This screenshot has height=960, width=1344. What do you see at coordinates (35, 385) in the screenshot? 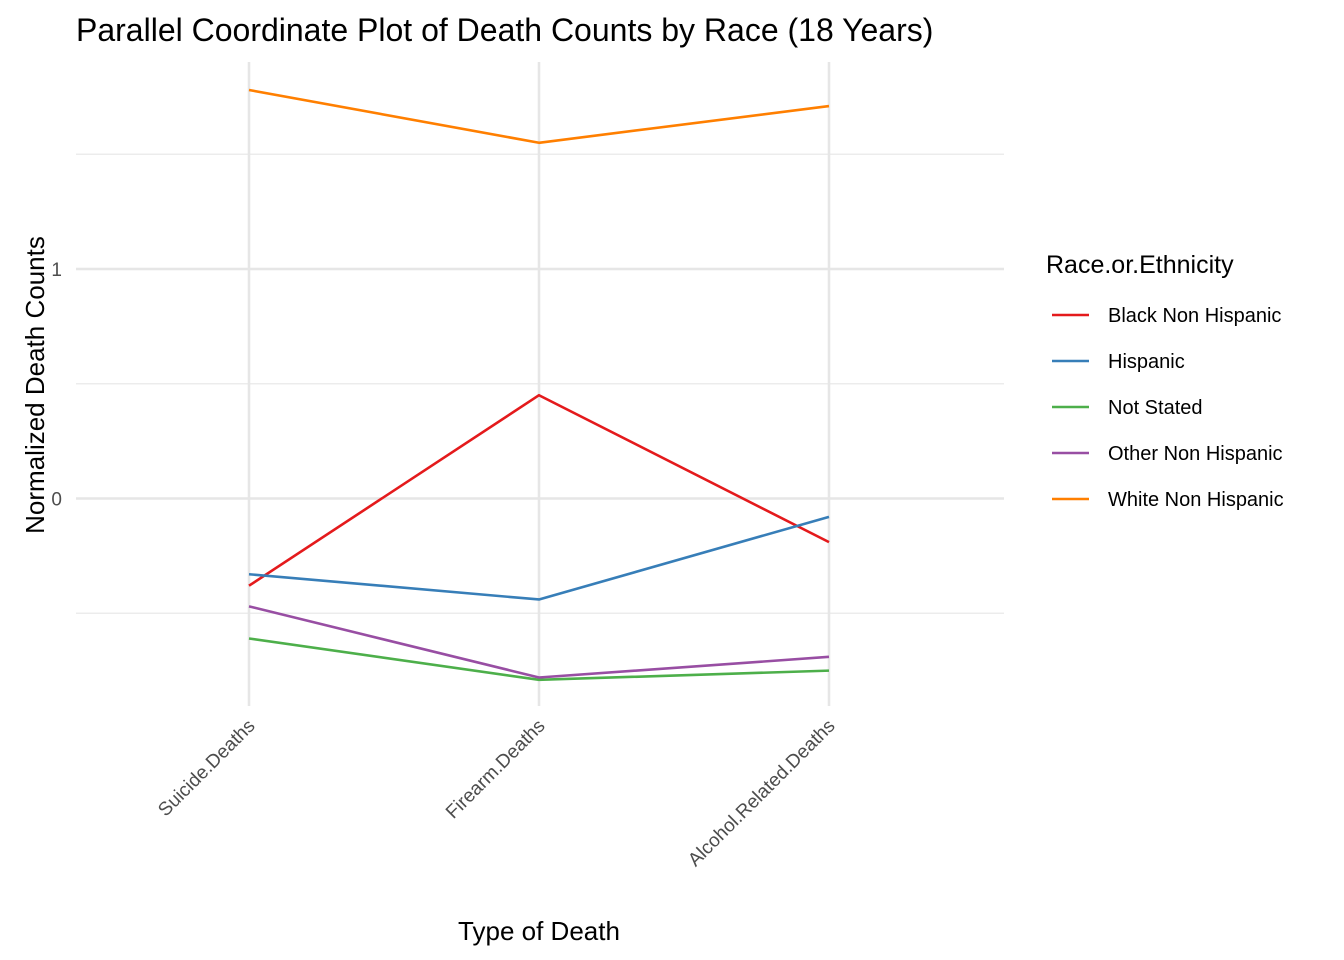
I see `y-axis-title: Normalized Death Counts` at bounding box center [35, 385].